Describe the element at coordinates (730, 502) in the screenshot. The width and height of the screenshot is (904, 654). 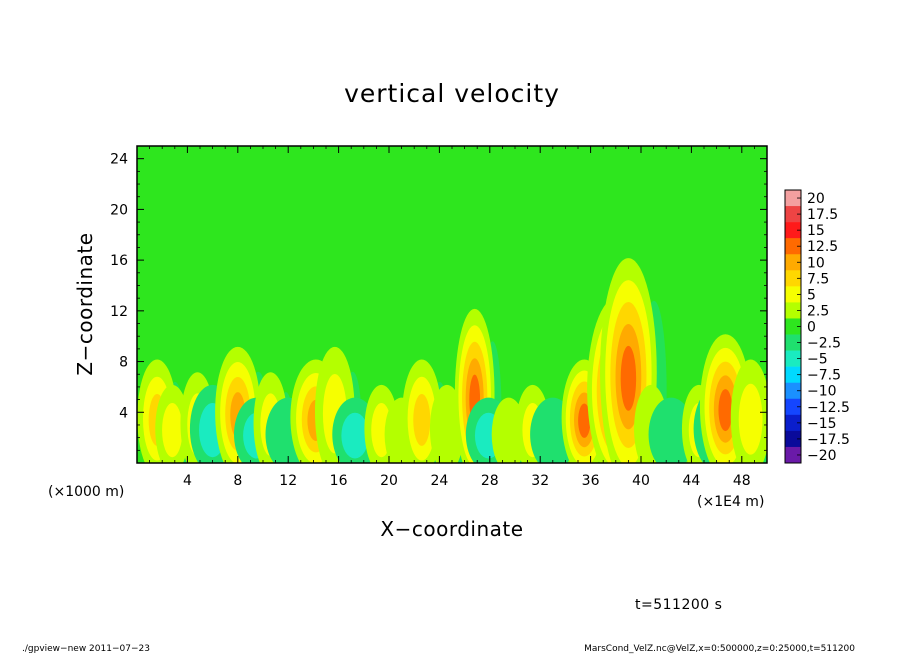
I see `x-scale-note: (×1E4 m)` at that location.